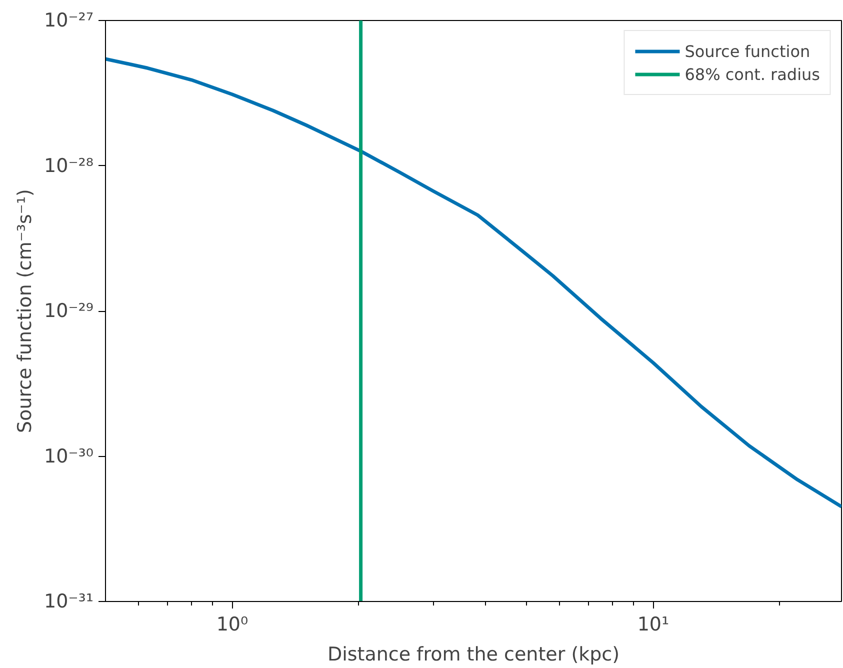 Image resolution: width=843 pixels, height=668 pixels. What do you see at coordinates (752, 74) in the screenshot?
I see `legend-label: 68% cont. radius` at bounding box center [752, 74].